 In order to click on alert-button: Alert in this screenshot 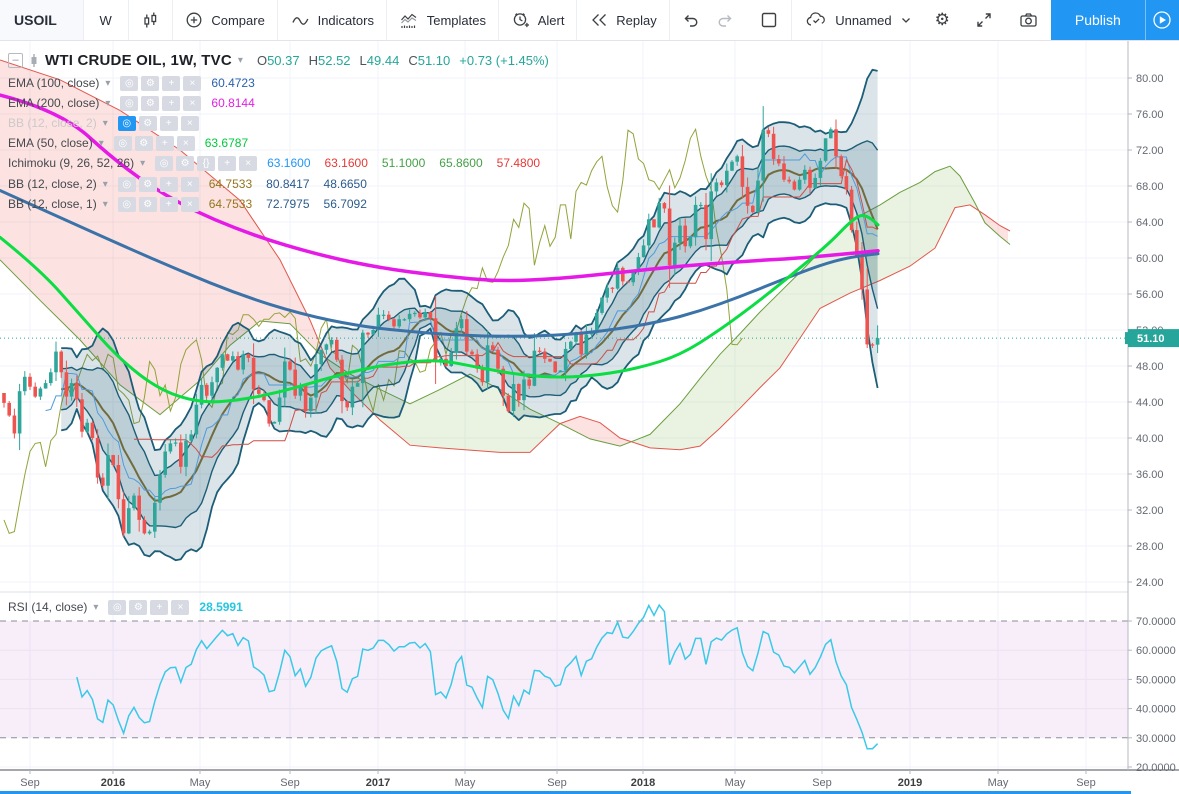, I will do `click(538, 20)`.